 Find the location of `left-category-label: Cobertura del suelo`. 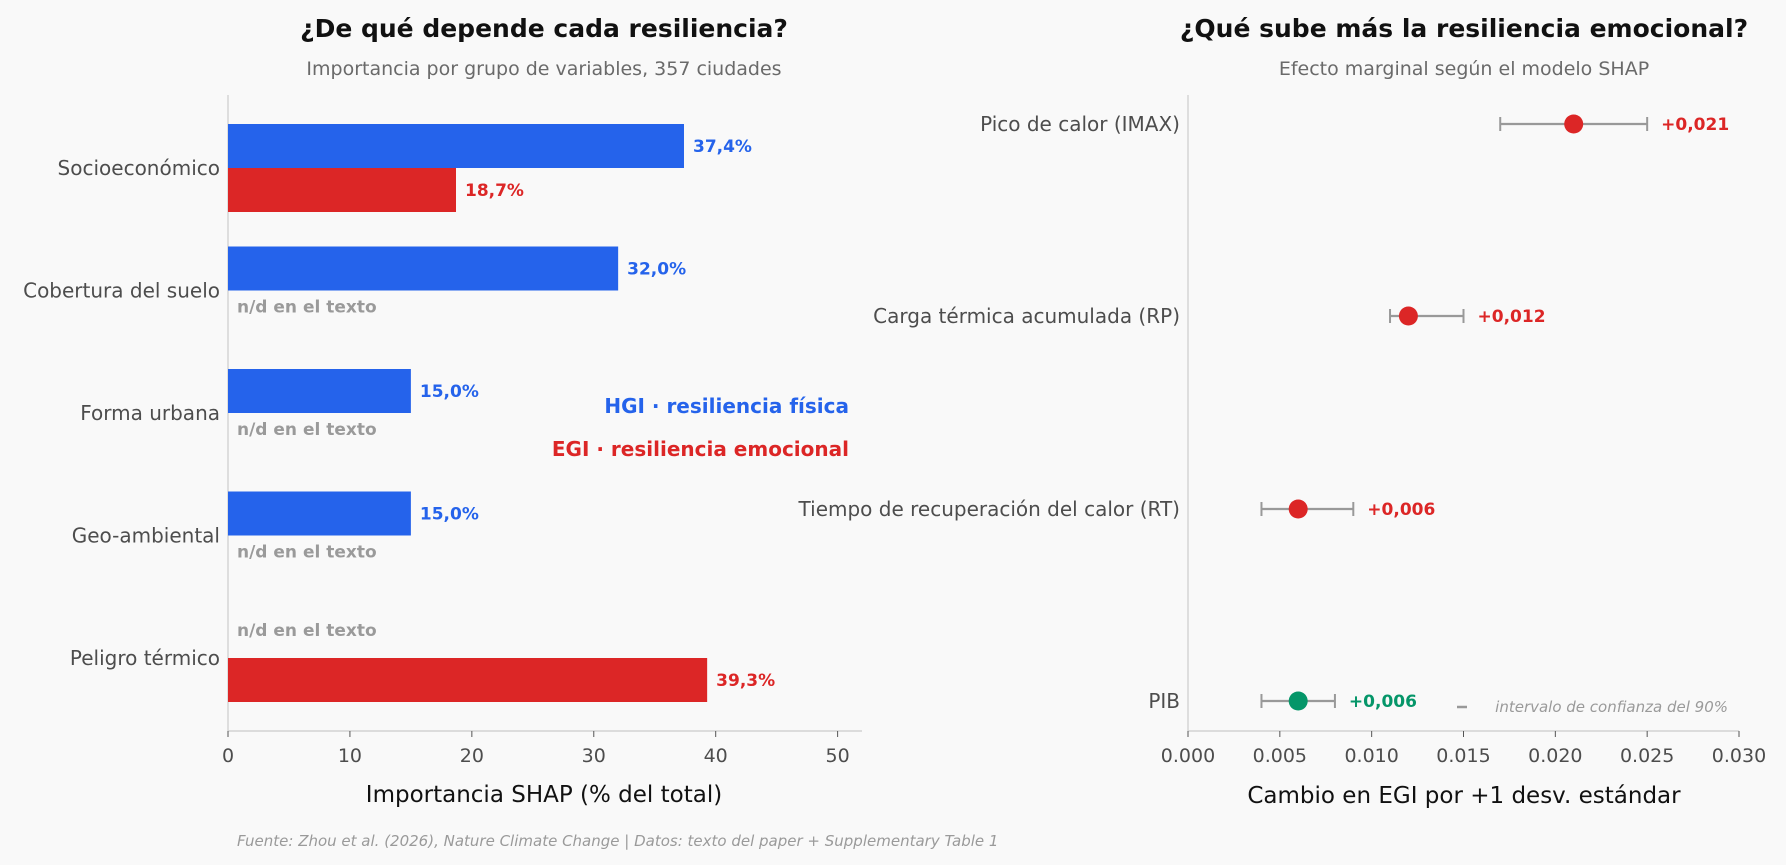

left-category-label: Cobertura del suelo is located at coordinates (121, 291).